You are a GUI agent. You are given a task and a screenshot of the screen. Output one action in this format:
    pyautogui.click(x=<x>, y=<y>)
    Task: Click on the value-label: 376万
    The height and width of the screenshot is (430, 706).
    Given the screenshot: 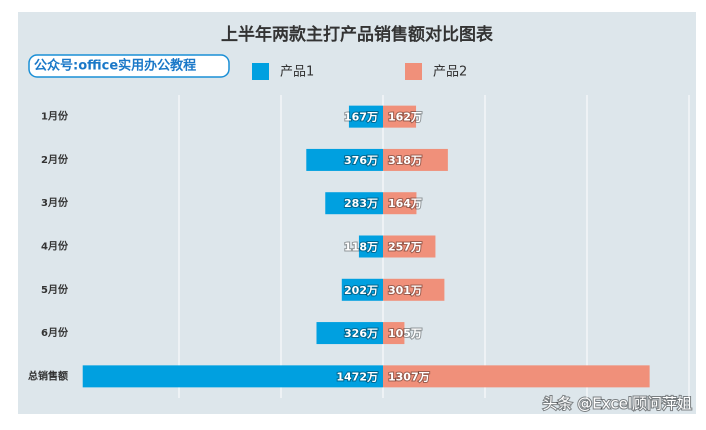 What is the action you would take?
    pyautogui.click(x=361, y=160)
    